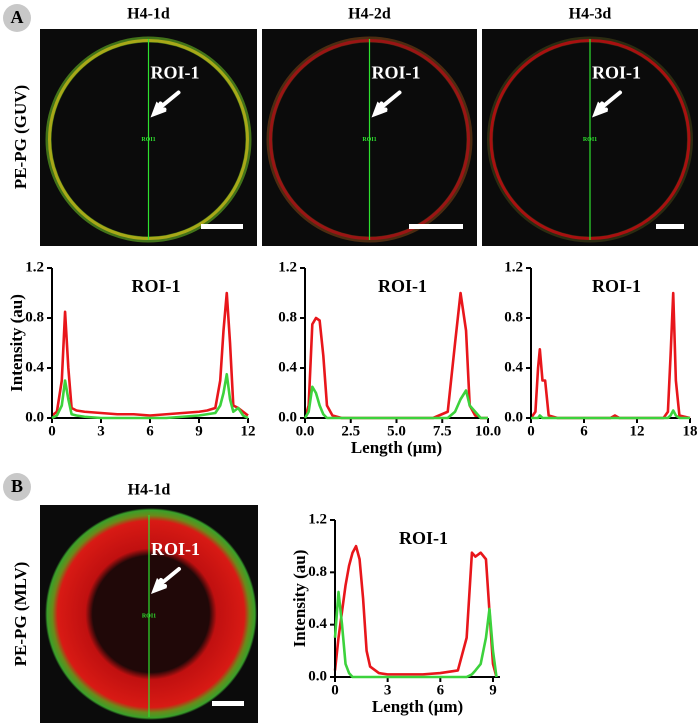 The width and height of the screenshot is (700, 728). Describe the element at coordinates (350, 431) in the screenshot. I see `x-tick-label: 2.5` at that location.